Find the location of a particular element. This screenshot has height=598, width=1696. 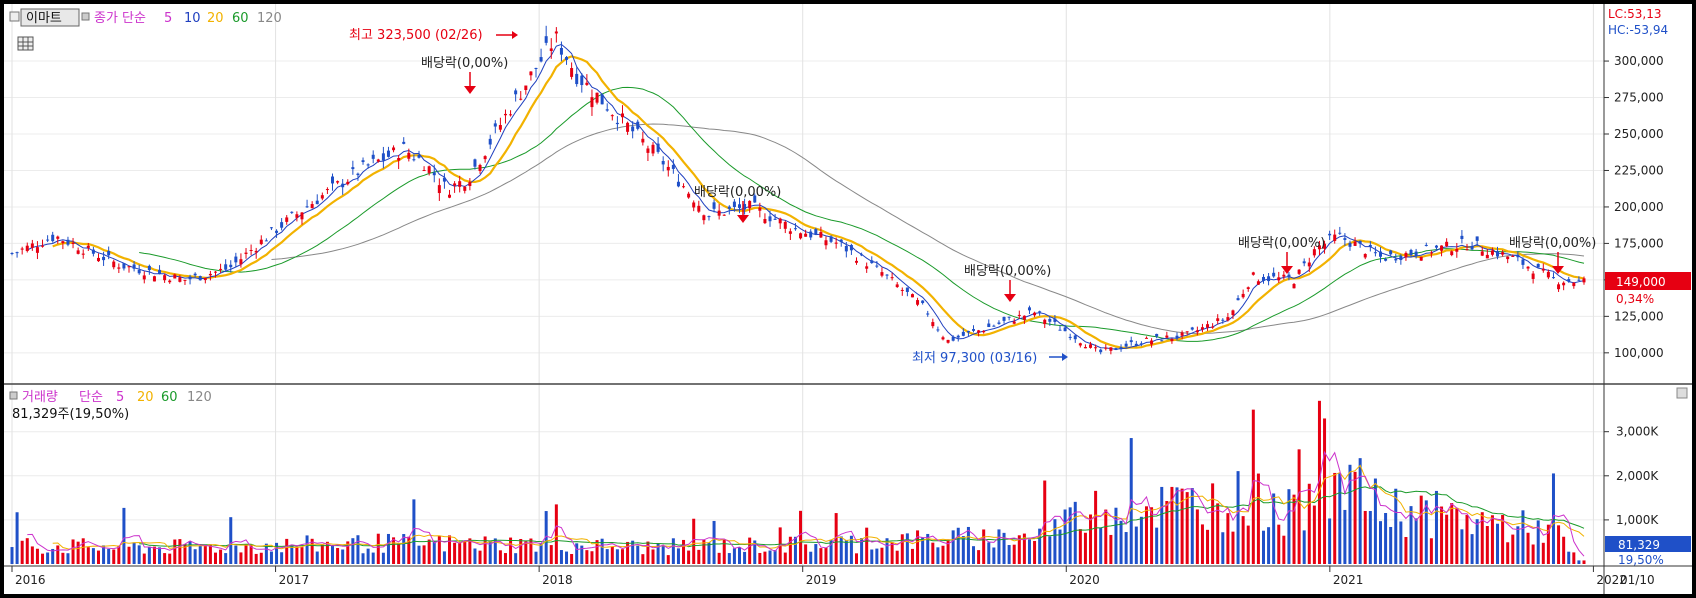

current-price-change: 0,34% is located at coordinates (1635, 299).